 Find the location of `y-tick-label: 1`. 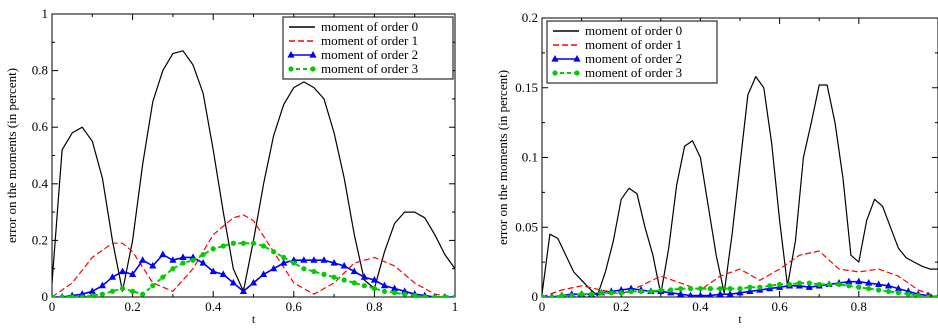

y-tick-label: 1 is located at coordinates (45, 13).